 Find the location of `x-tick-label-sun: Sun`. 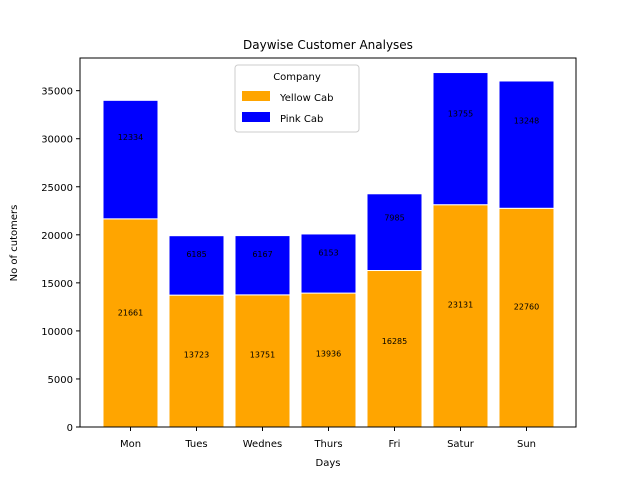

x-tick-label-sun: Sun is located at coordinates (526, 444).